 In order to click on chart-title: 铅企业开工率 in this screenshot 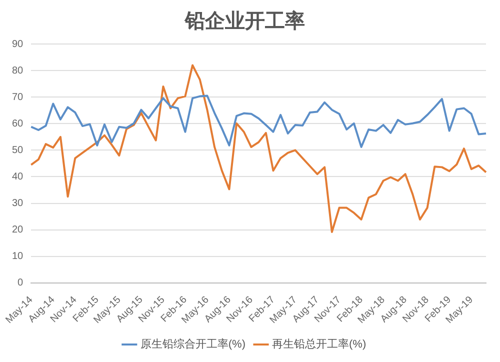, I will do `click(244, 21)`.